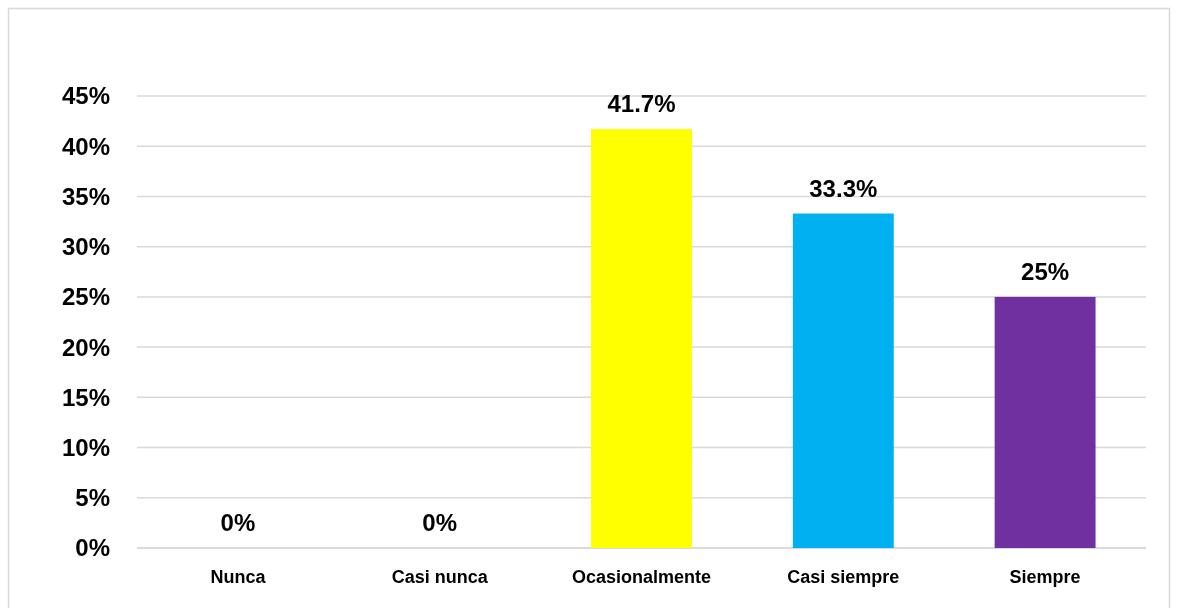 This screenshot has width=1177, height=608. Describe the element at coordinates (85, 247) in the screenshot. I see `y-tick-label: 30%` at that location.